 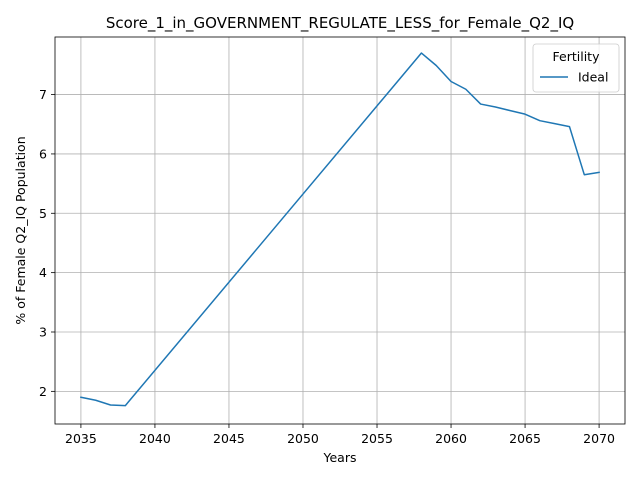 What do you see at coordinates (599, 438) in the screenshot?
I see `x-tick-label: 2070` at bounding box center [599, 438].